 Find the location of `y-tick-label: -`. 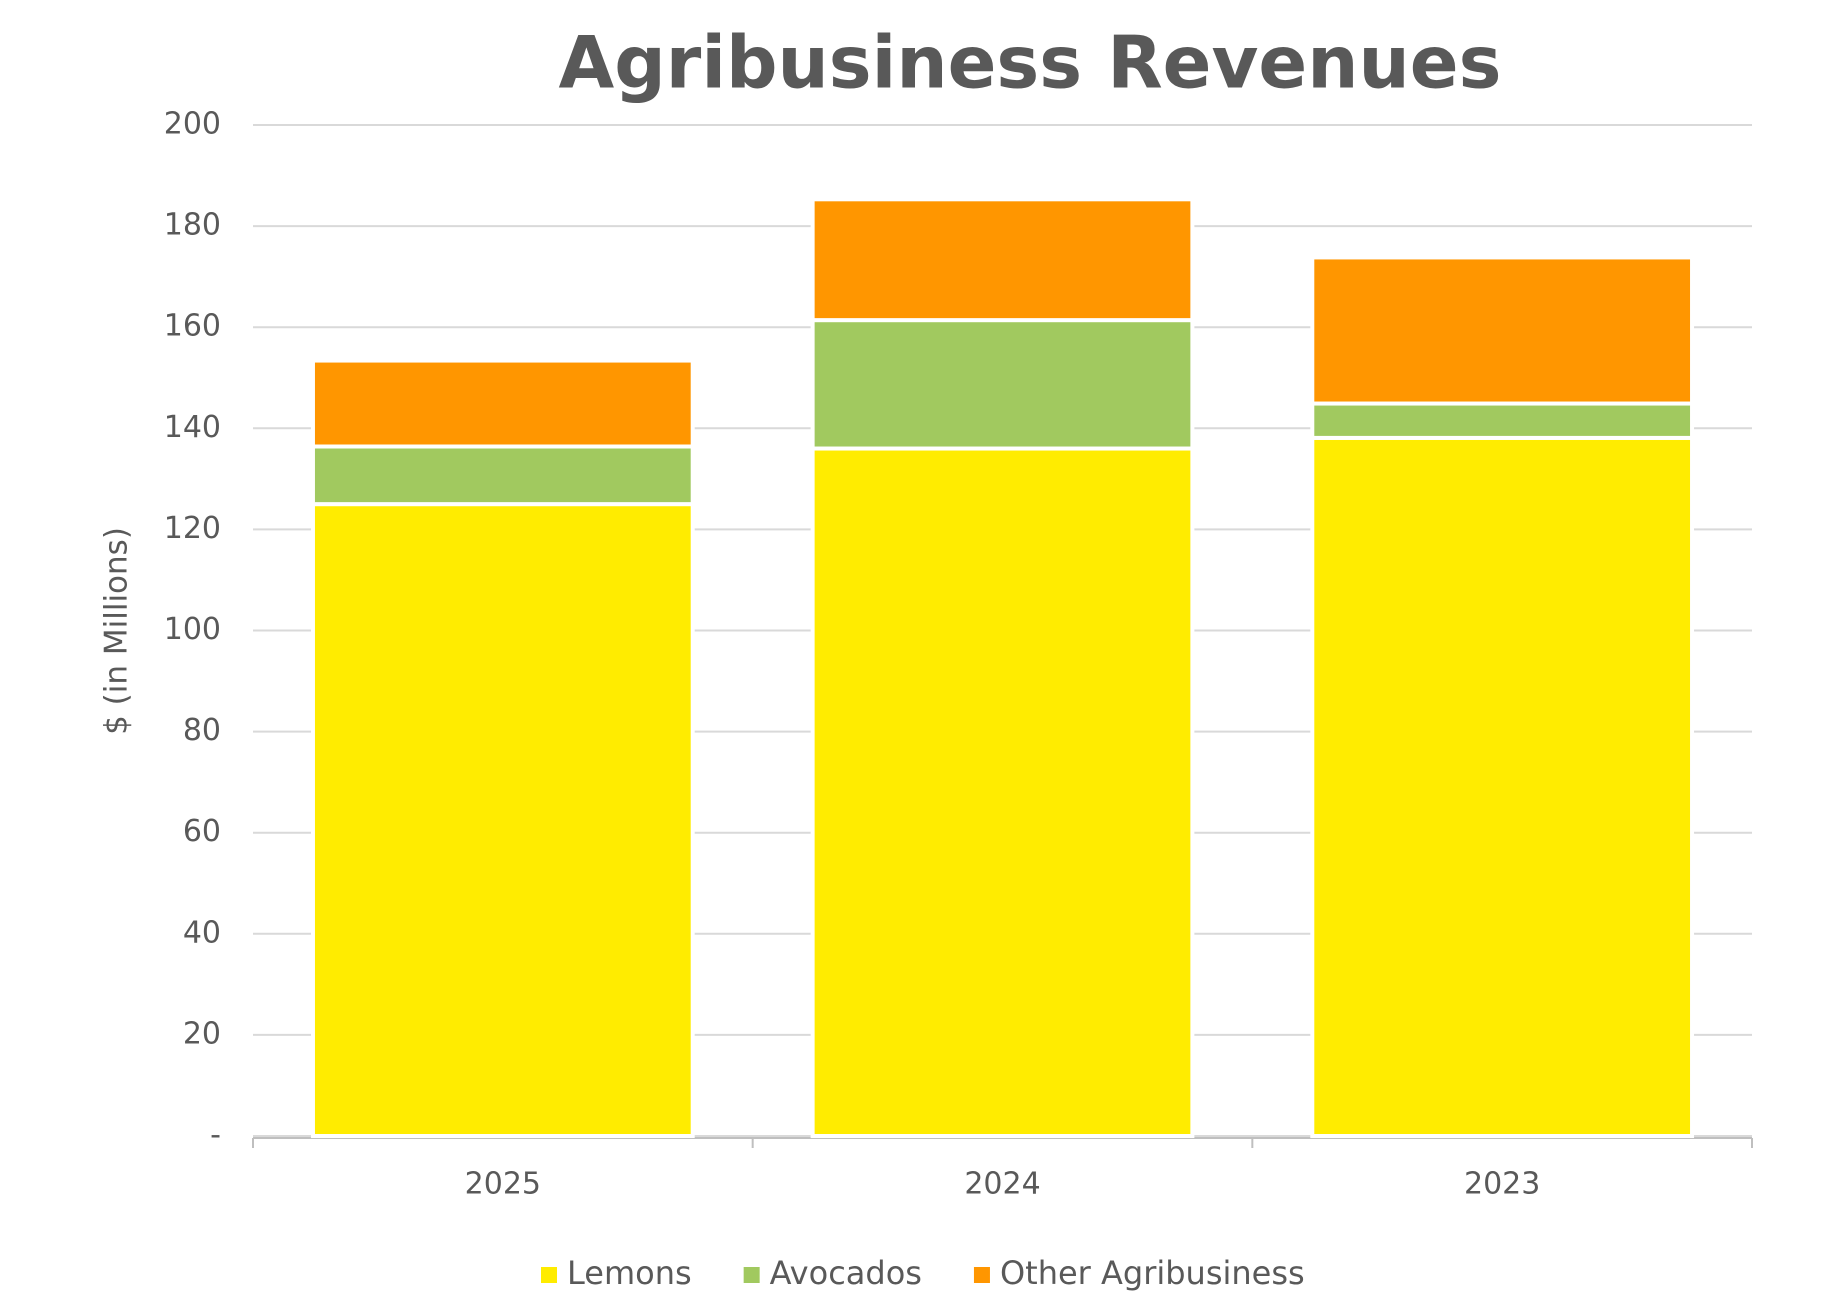

y-tick-label: - is located at coordinates (215, 1135).